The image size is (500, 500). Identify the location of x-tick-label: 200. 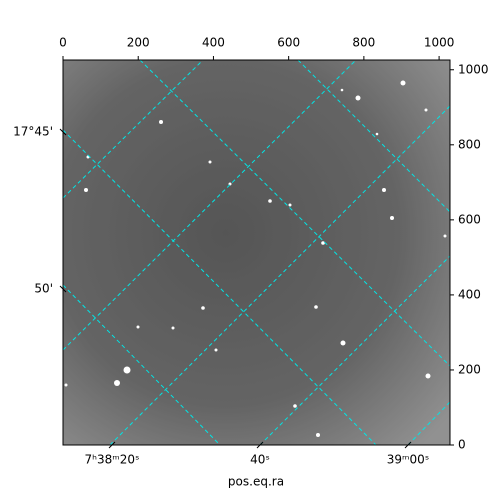
(138, 43).